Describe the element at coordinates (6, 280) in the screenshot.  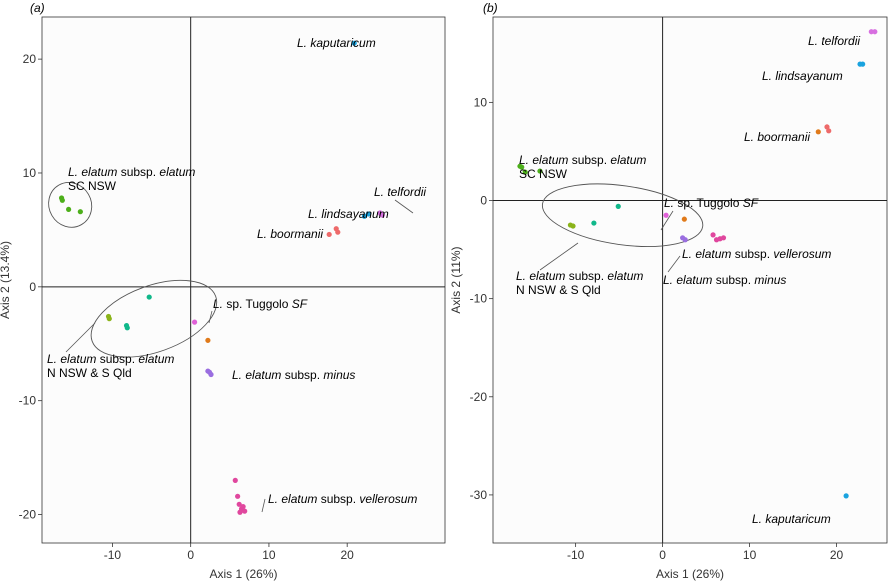
I see `y-axis-label: Axis 2 (13.4%)` at that location.